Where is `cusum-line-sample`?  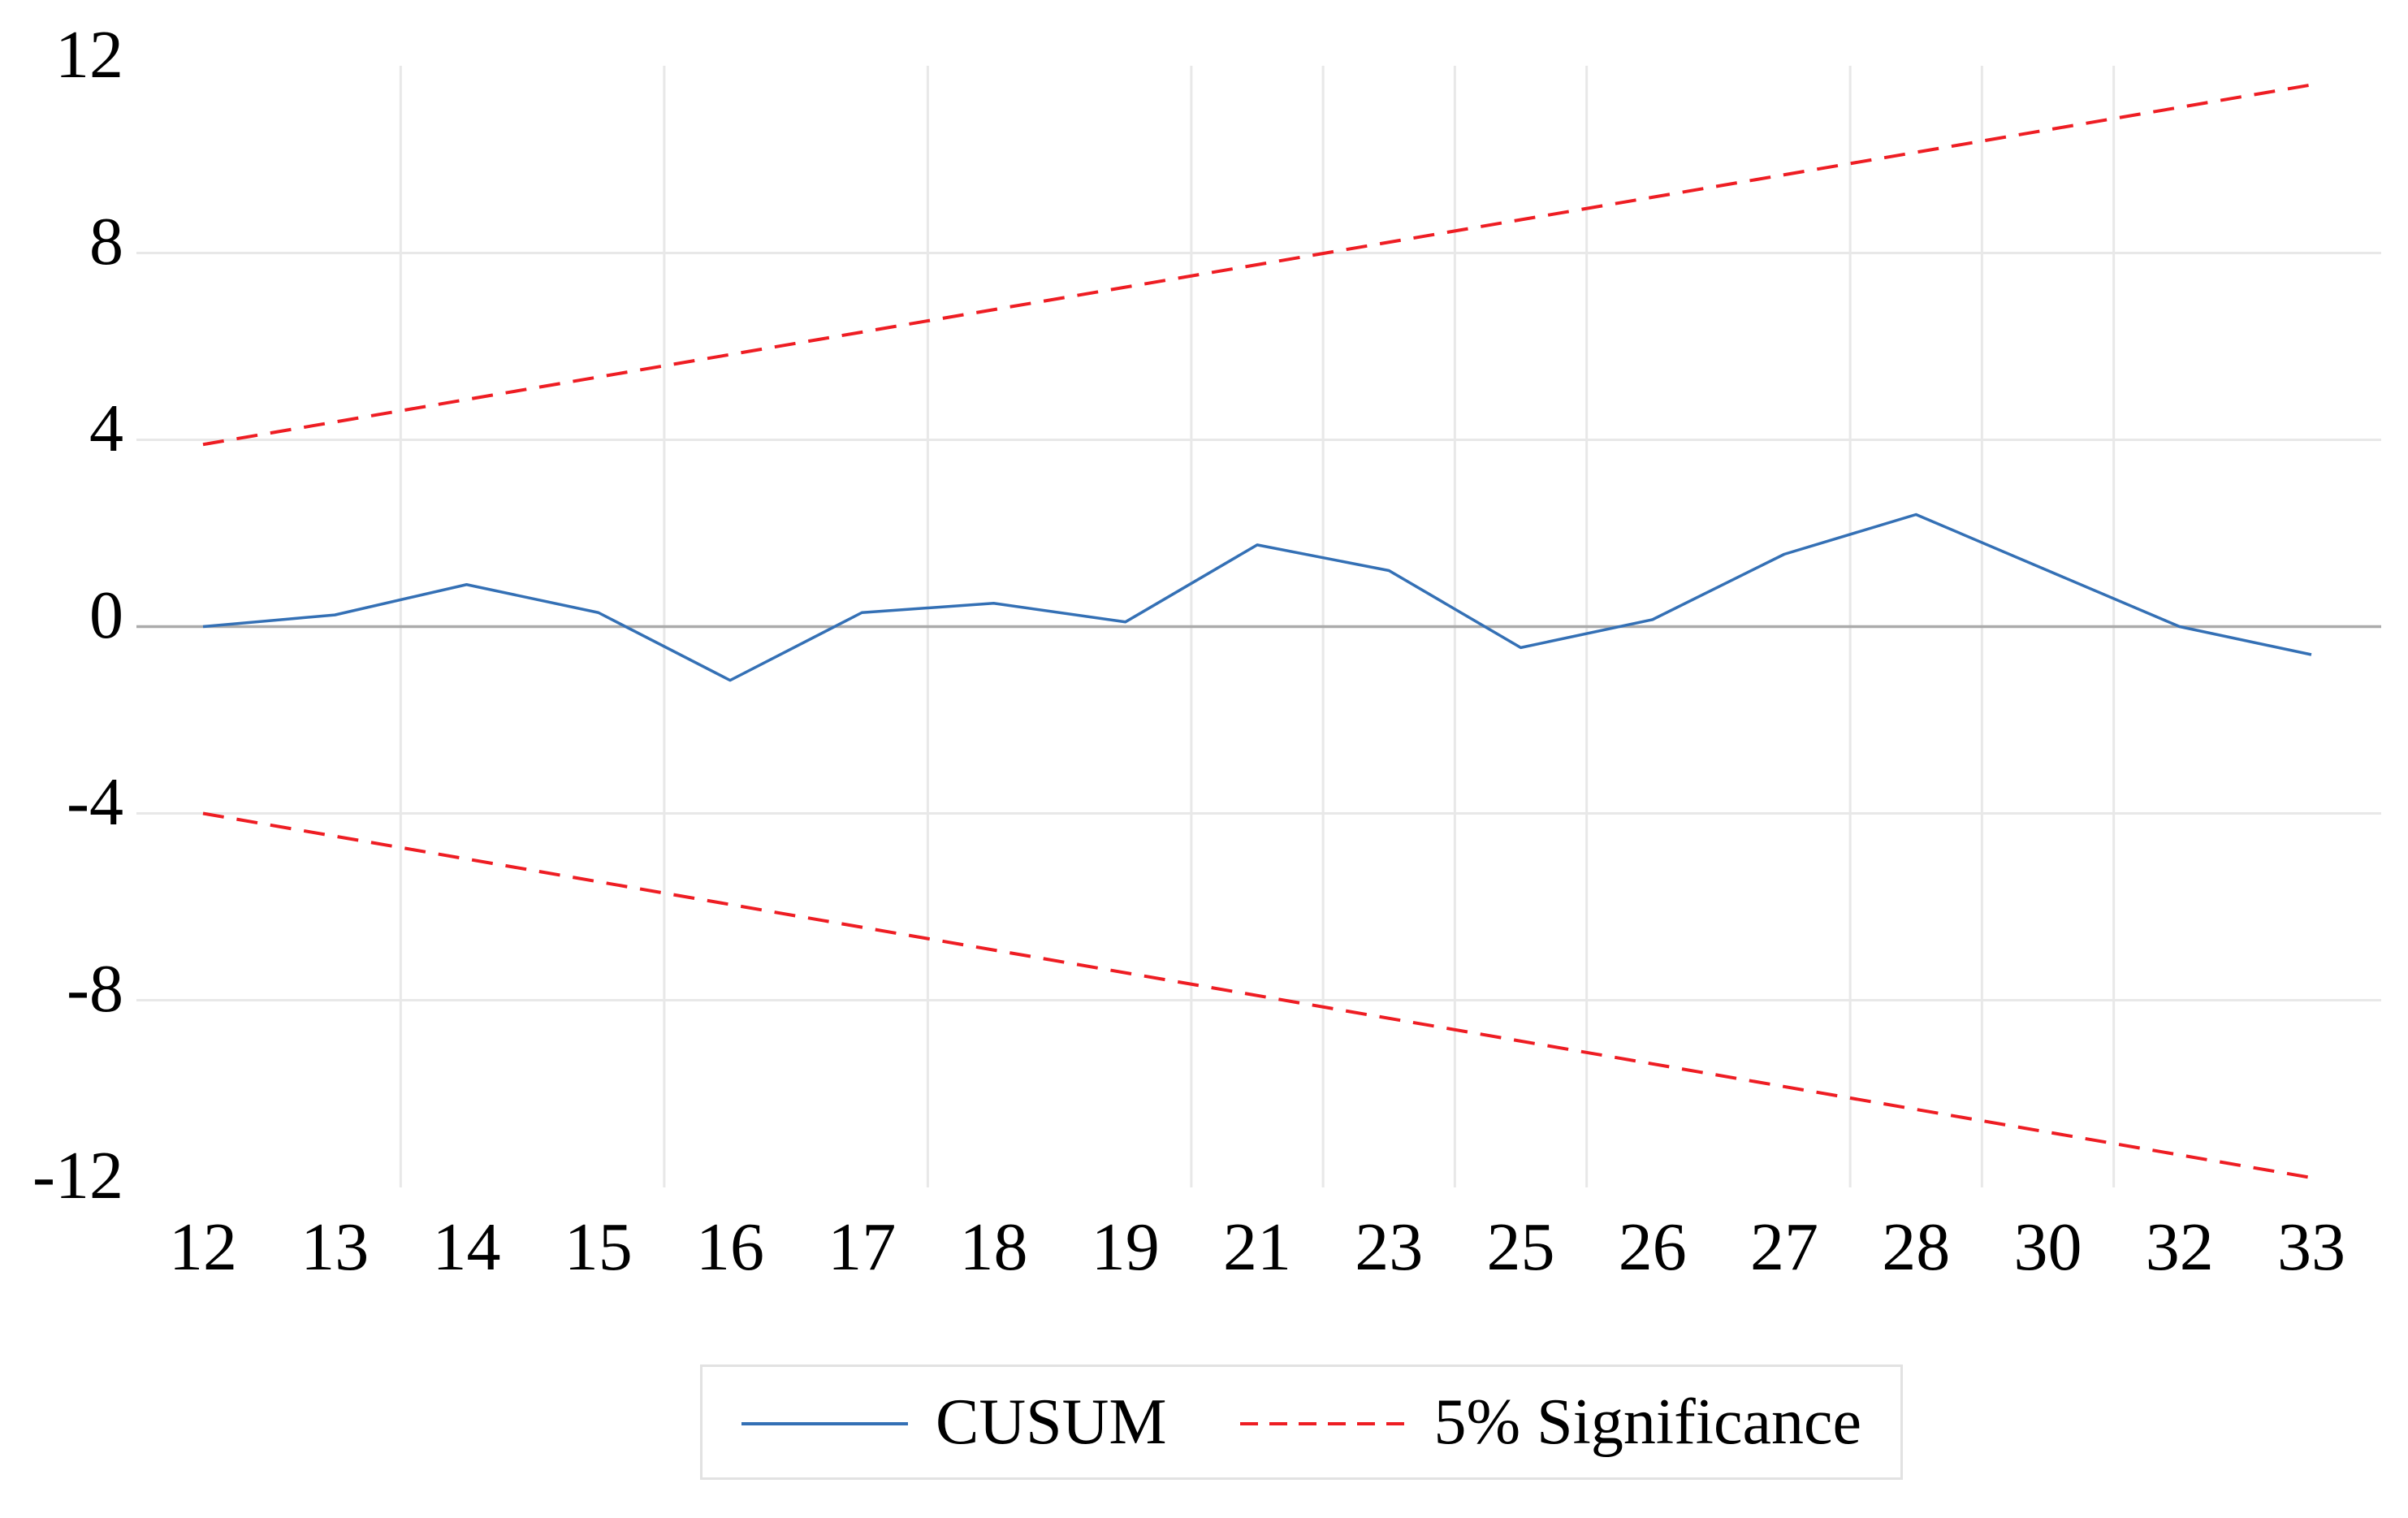
cusum-line-sample is located at coordinates (824, 1423).